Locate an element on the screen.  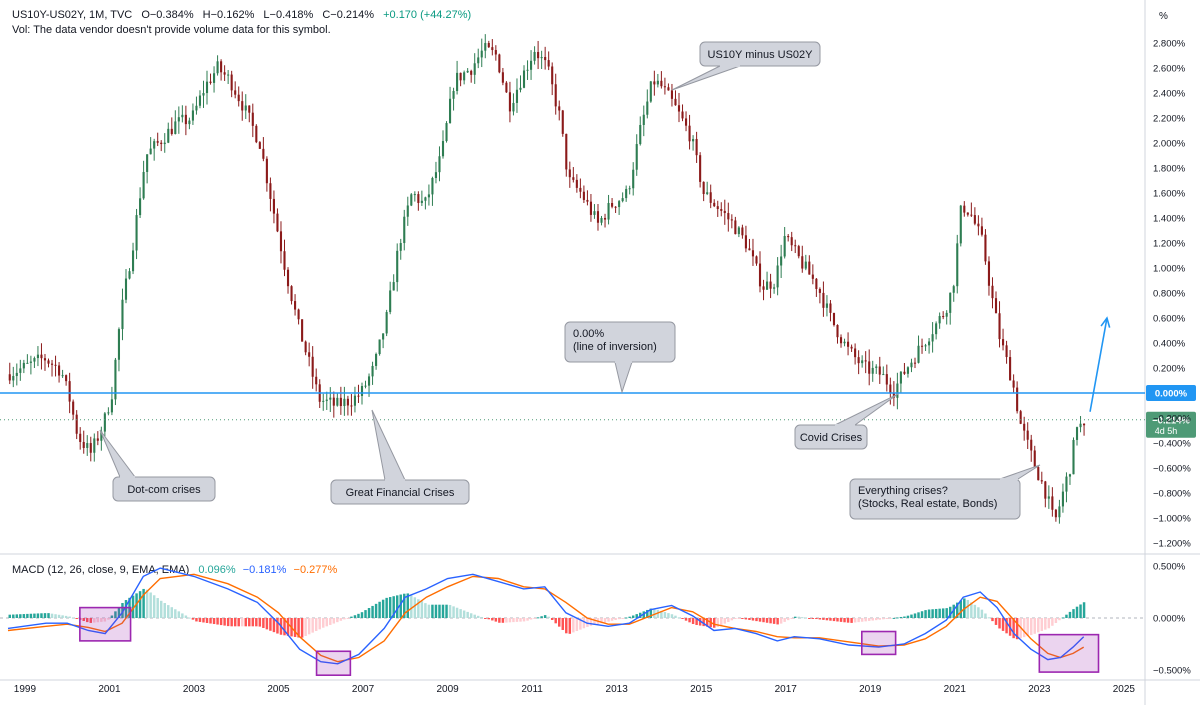
y-tick-label: −1.000% is located at coordinates (1172, 519).